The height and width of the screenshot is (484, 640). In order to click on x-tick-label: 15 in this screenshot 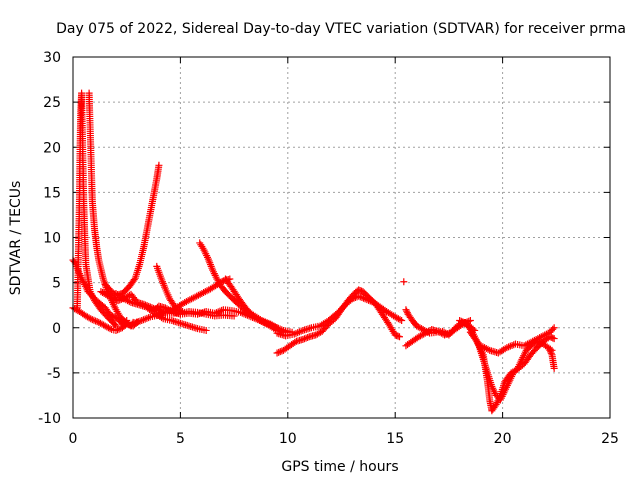, I will do `click(395, 439)`.